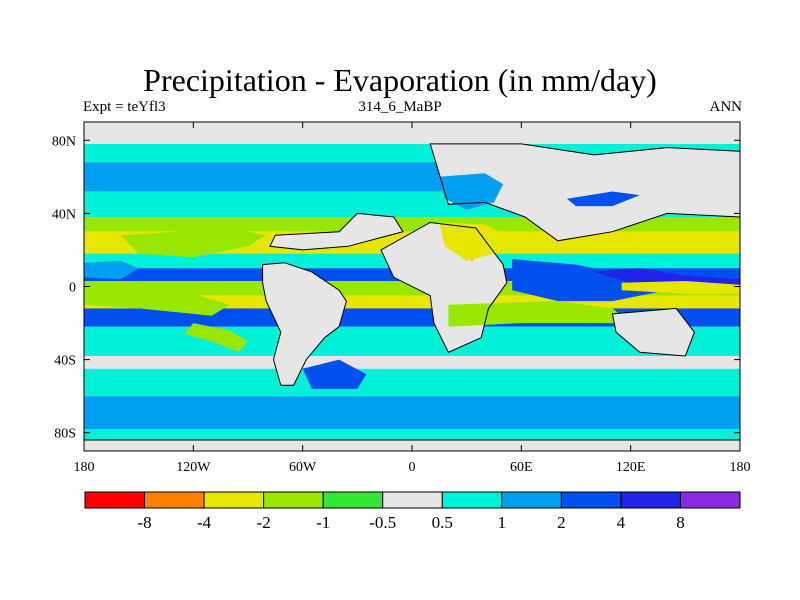 The image size is (800, 600). I want to click on y-tick-label: 40S, so click(65, 361).